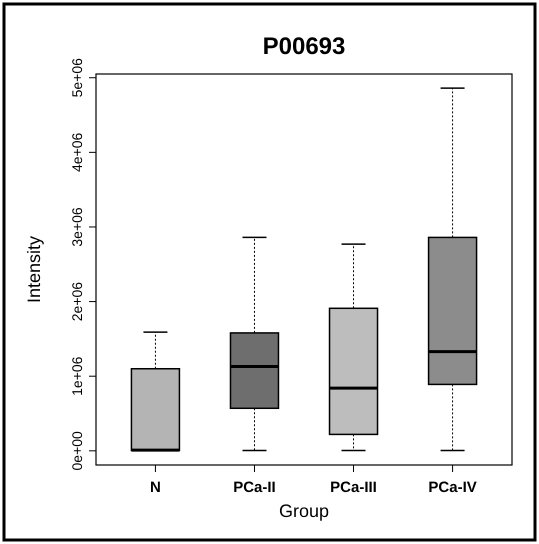 This screenshot has height=544, width=539. Describe the element at coordinates (304, 46) in the screenshot. I see `chart-title: P00693` at that location.